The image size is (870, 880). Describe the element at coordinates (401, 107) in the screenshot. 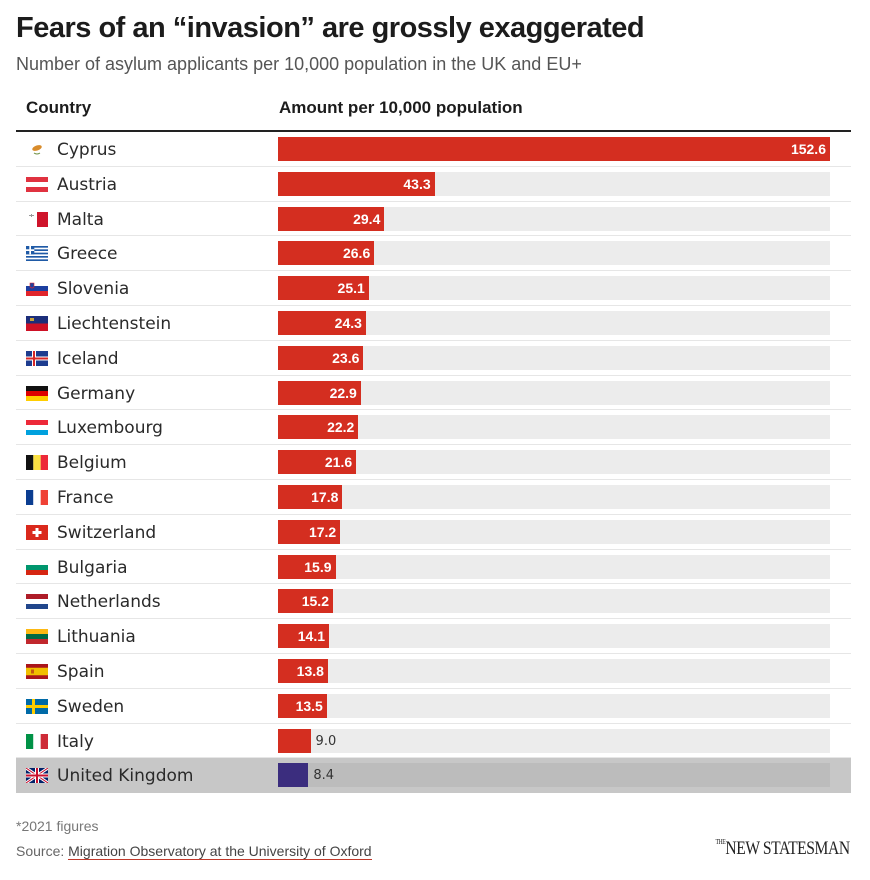

I see `column-header-amount: Amount per 10,000 population` at that location.